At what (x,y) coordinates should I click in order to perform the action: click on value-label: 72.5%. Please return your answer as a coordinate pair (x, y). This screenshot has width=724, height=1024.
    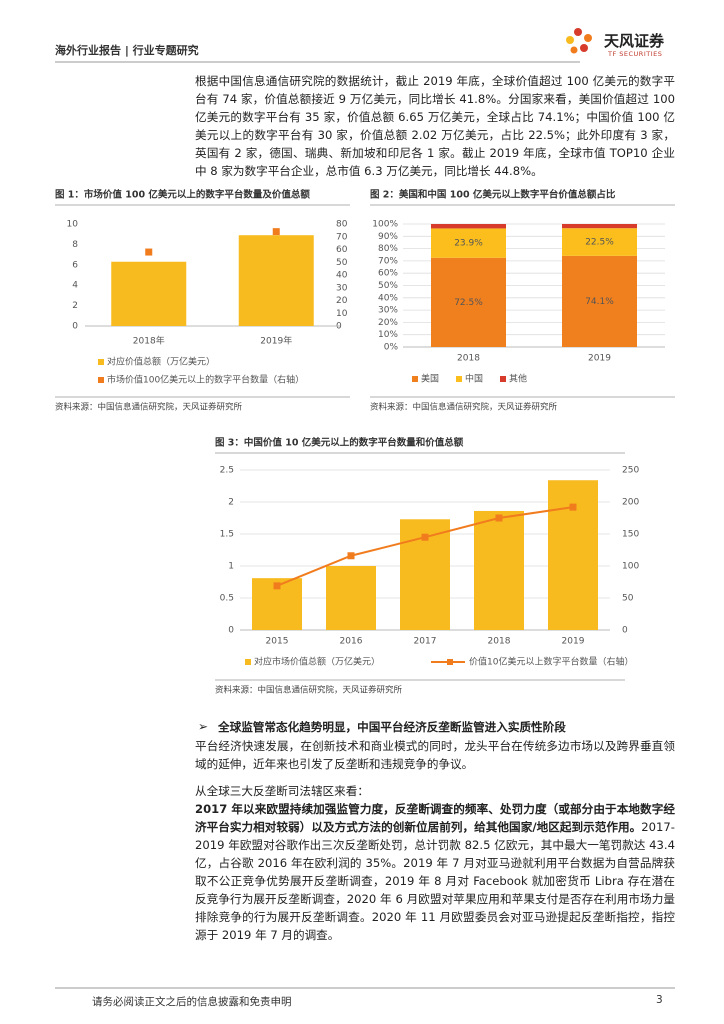
    Looking at the image, I should click on (468, 303).